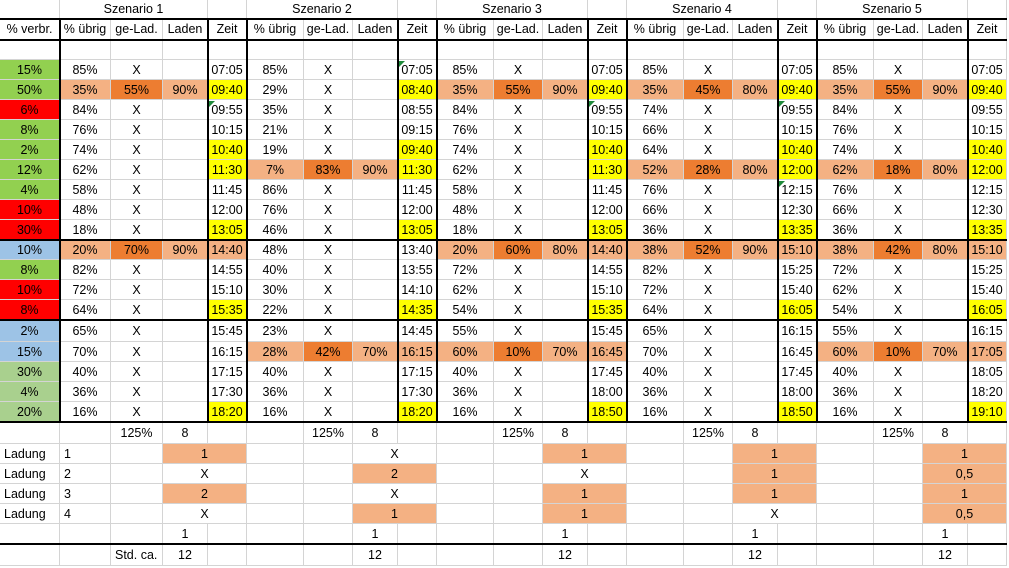 Image resolution: width=1009 pixels, height=568 pixels. Describe the element at coordinates (585, 454) in the screenshot. I see `ladung-value: 1` at that location.